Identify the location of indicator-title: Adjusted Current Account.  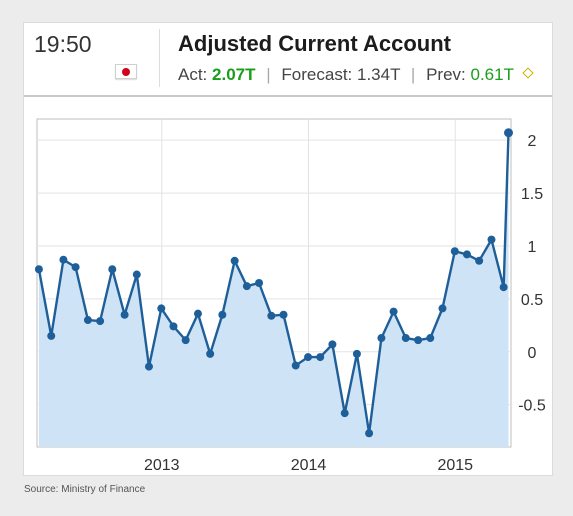
(314, 43).